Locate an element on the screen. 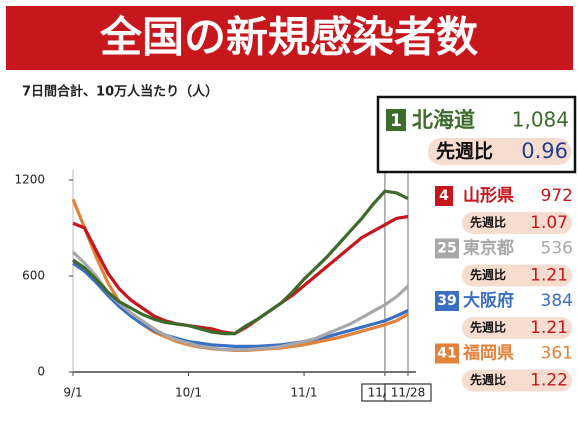 The image size is (579, 425). ratio-value: 1.22 is located at coordinates (549, 381).